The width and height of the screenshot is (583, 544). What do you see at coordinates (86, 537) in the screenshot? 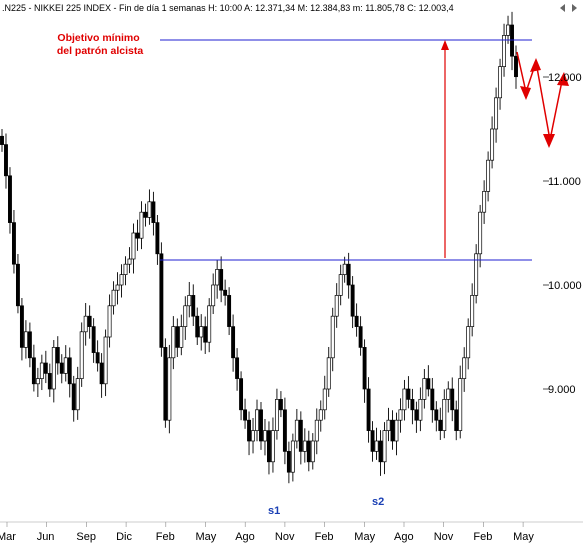
I see `x-tick-label: Sep` at bounding box center [86, 537].